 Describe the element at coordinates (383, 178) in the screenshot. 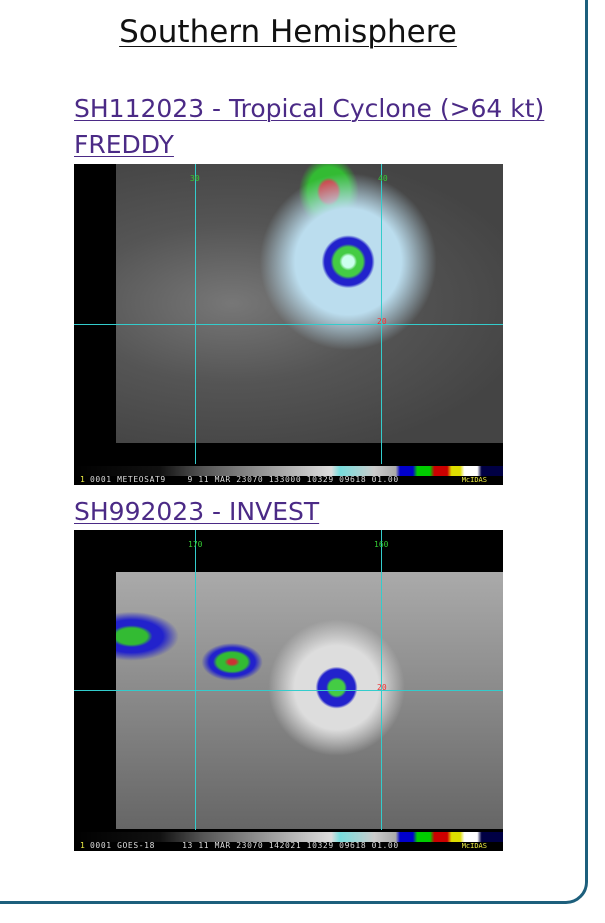

I see `longitude-label: 40` at that location.